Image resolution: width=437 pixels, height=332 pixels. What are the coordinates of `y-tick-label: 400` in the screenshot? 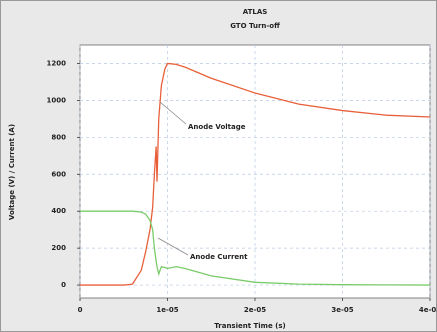 It's located at (58, 211).